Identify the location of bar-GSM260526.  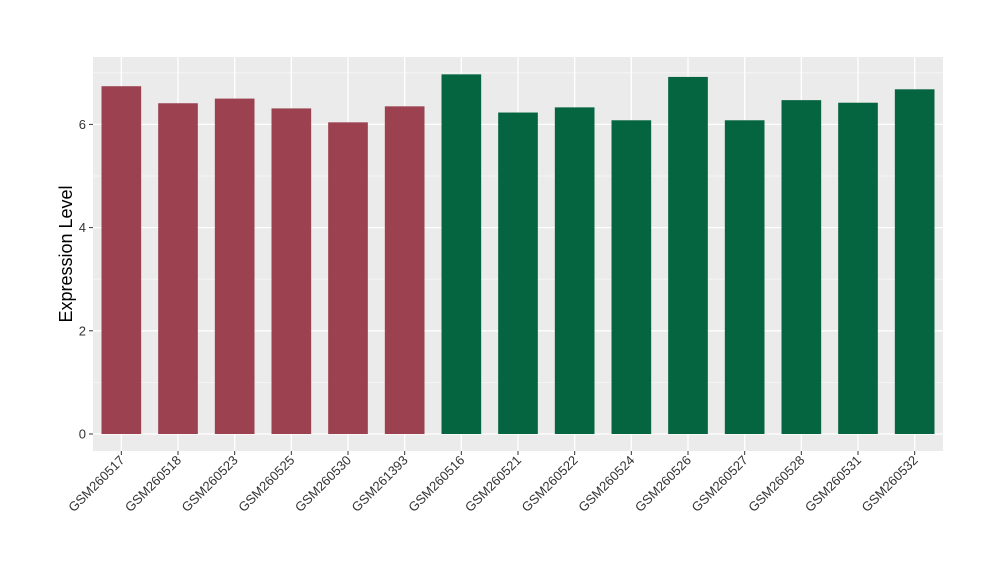
(688, 255).